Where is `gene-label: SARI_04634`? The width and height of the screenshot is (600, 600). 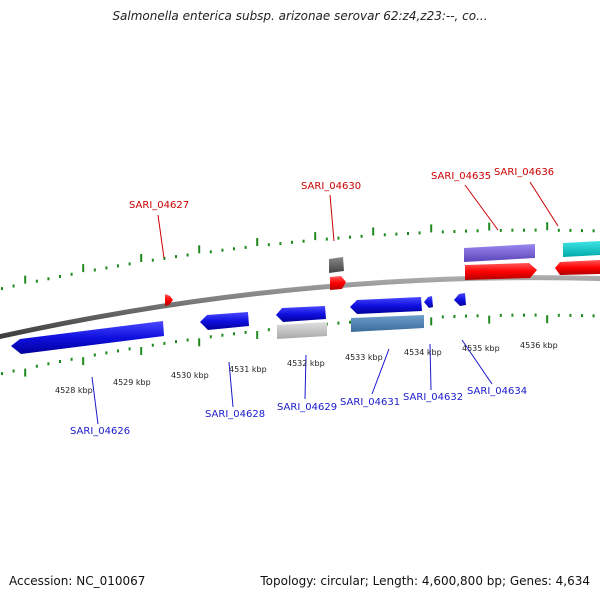 gene-label: SARI_04634 is located at coordinates (497, 391).